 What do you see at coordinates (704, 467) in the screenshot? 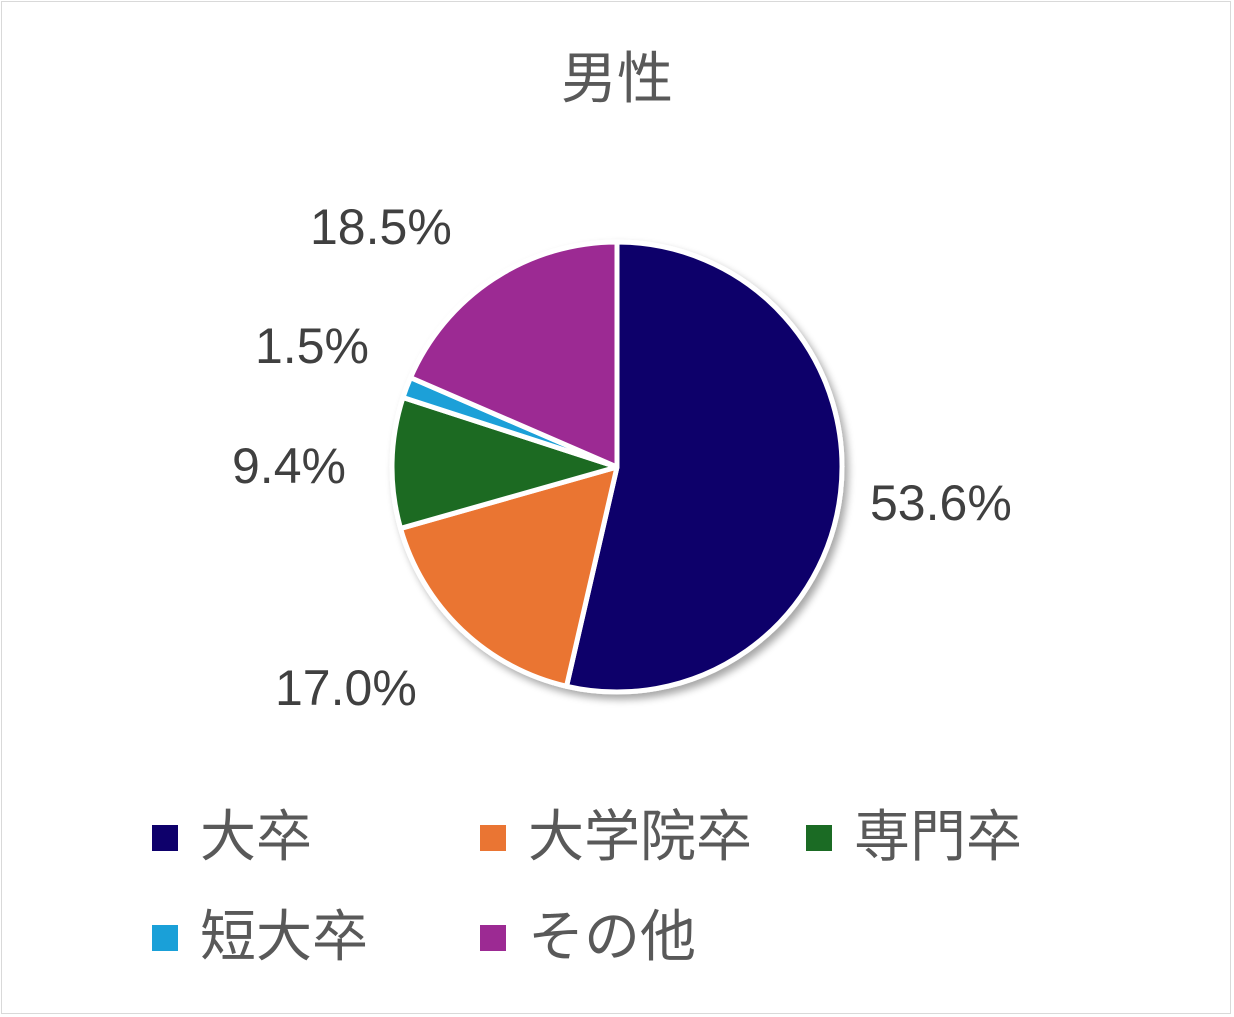
I see `slice-daisotsu` at bounding box center [704, 467].